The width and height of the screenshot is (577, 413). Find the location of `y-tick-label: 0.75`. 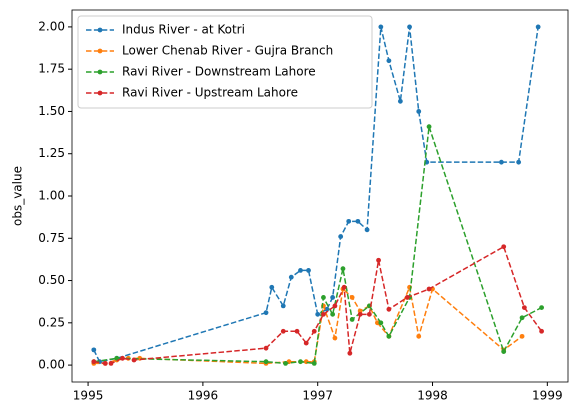

y-tick-label: 0.75 is located at coordinates (51, 238).